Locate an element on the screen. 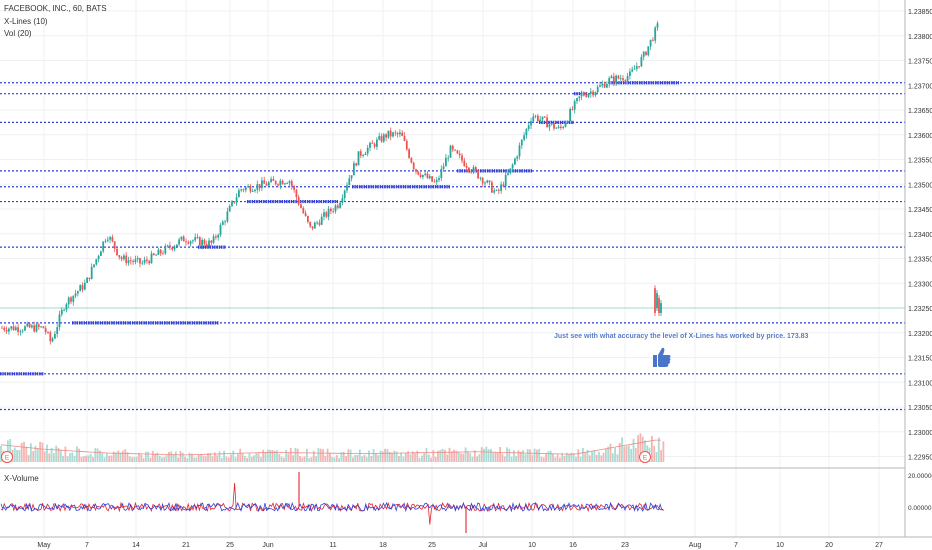 This screenshot has width=932, height=550. y-tick-label: 1.23300 is located at coordinates (920, 284).